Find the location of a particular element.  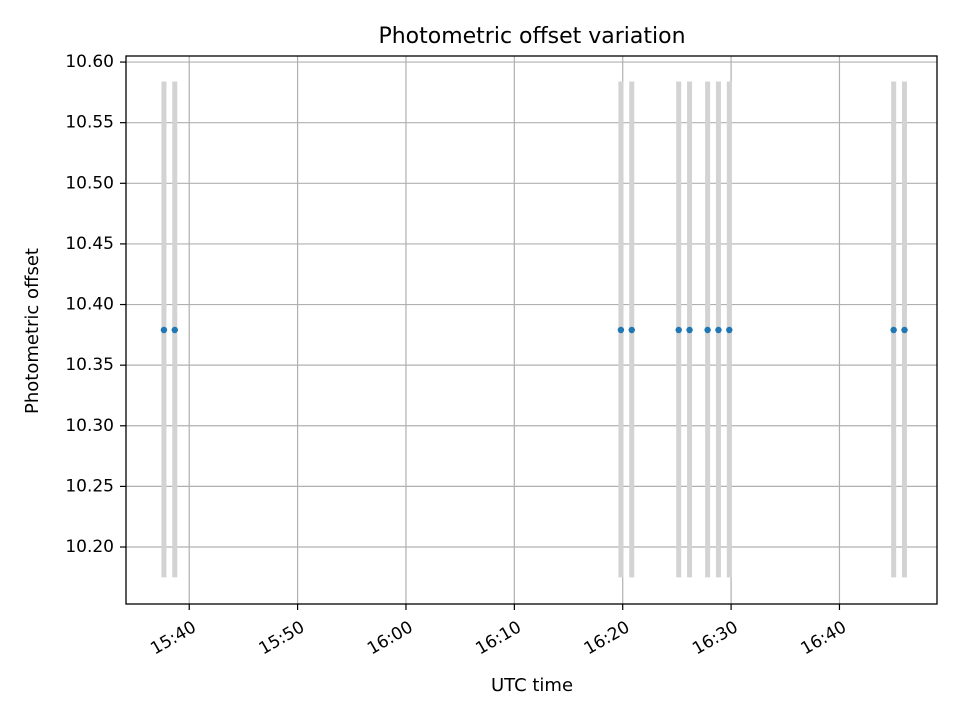

y-tick-label: 10.40 is located at coordinates (89, 305).